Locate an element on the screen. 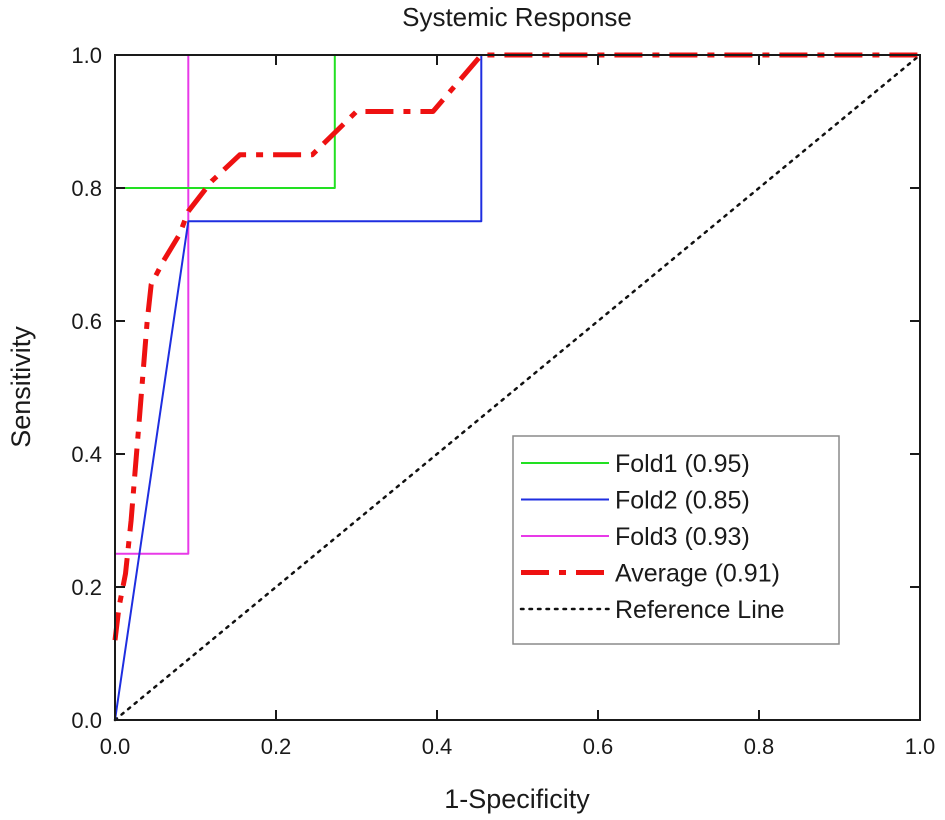 The image size is (945, 820). y-tick-label: 0.0 is located at coordinates (86, 720).